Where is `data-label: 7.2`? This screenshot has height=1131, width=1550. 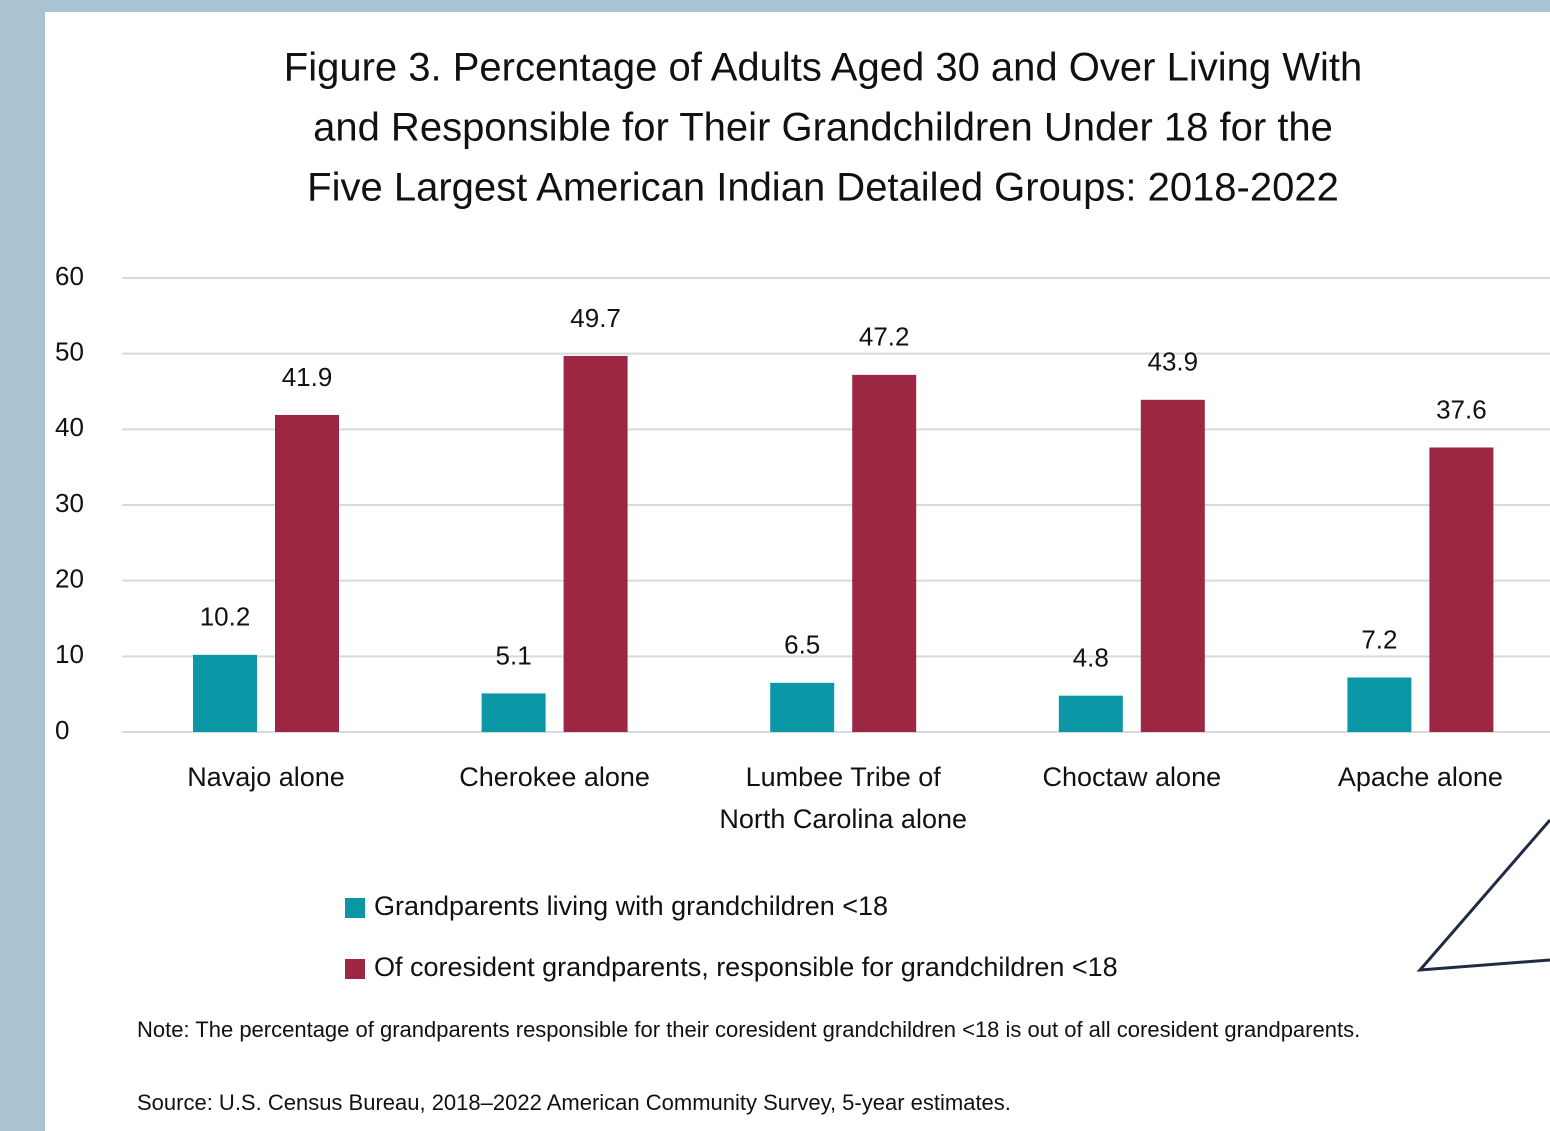
data-label: 7.2 is located at coordinates (1379, 639).